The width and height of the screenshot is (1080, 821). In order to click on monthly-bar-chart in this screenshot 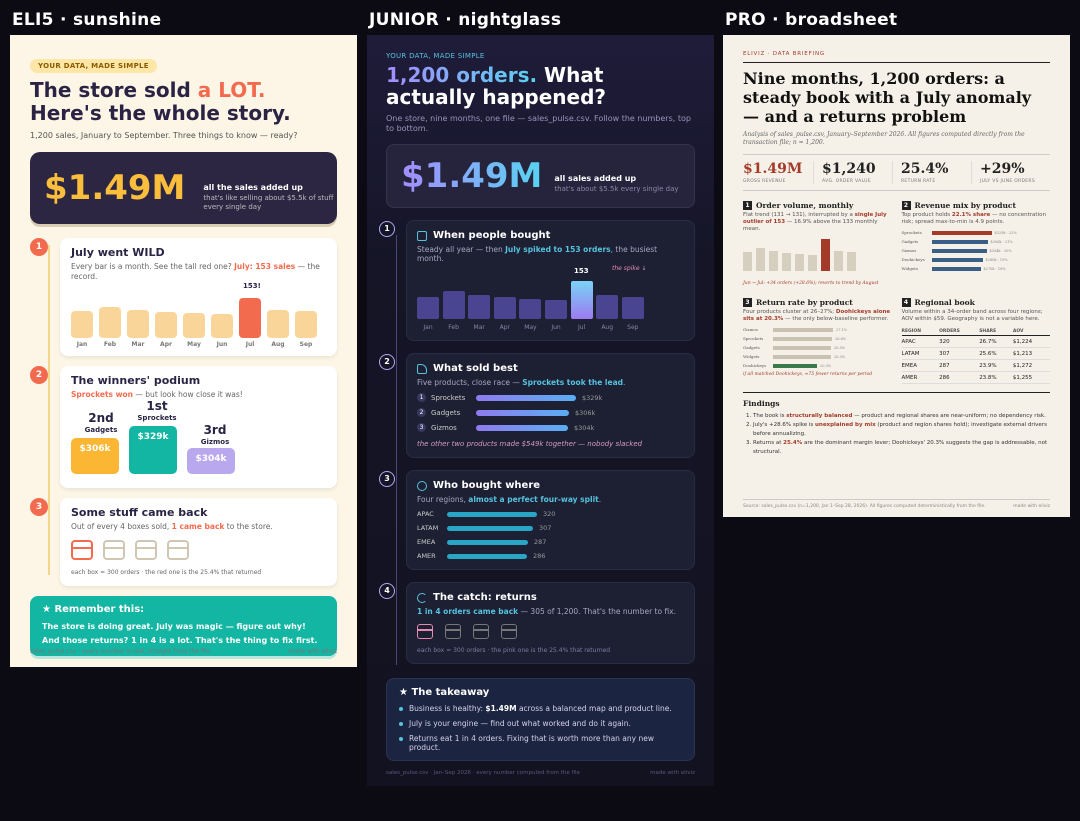, I will do `click(817, 257)`.